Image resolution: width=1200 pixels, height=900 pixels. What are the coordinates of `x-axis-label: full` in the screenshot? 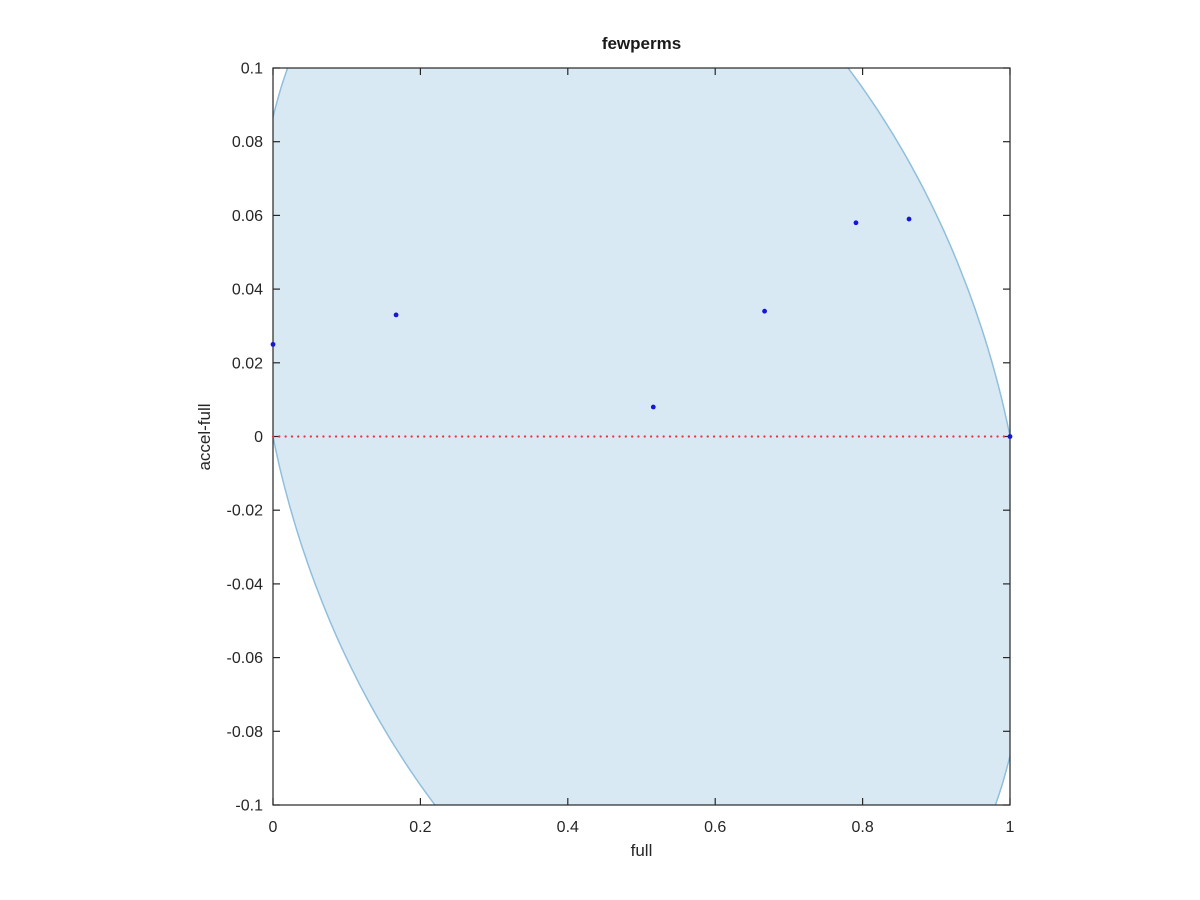 It's located at (641, 850).